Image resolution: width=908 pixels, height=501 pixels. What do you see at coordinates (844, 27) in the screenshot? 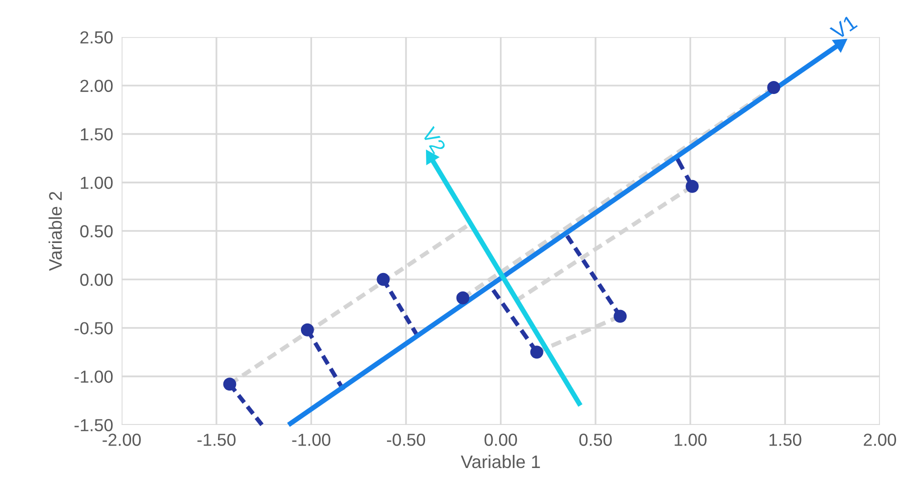
I see `text: V1` at bounding box center [844, 27].